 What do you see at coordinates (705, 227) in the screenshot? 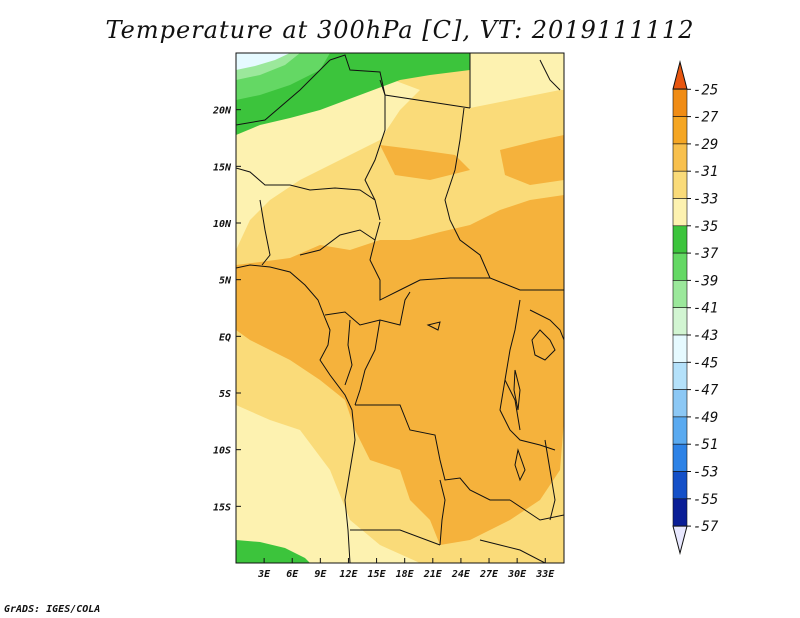
I see `colorbar-level-label: -35` at bounding box center [705, 227].